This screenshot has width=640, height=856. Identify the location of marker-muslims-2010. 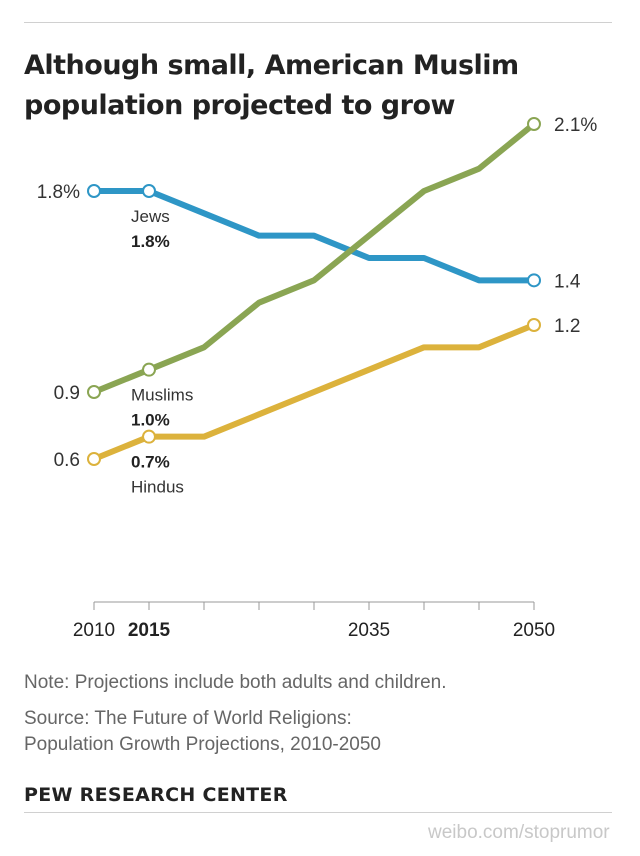
(94, 392).